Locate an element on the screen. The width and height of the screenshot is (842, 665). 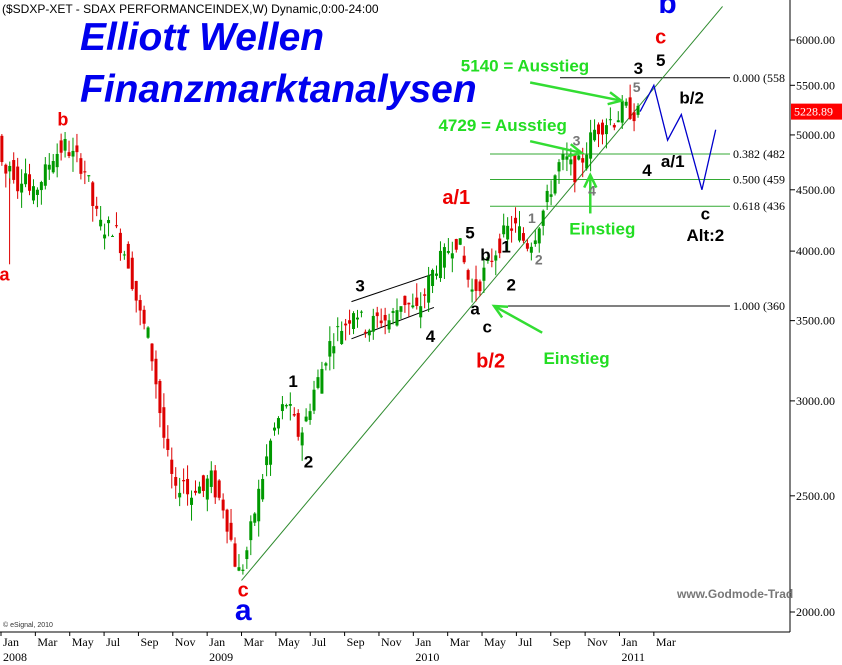
y-tick-label: 5000.00 is located at coordinates (815, 135).